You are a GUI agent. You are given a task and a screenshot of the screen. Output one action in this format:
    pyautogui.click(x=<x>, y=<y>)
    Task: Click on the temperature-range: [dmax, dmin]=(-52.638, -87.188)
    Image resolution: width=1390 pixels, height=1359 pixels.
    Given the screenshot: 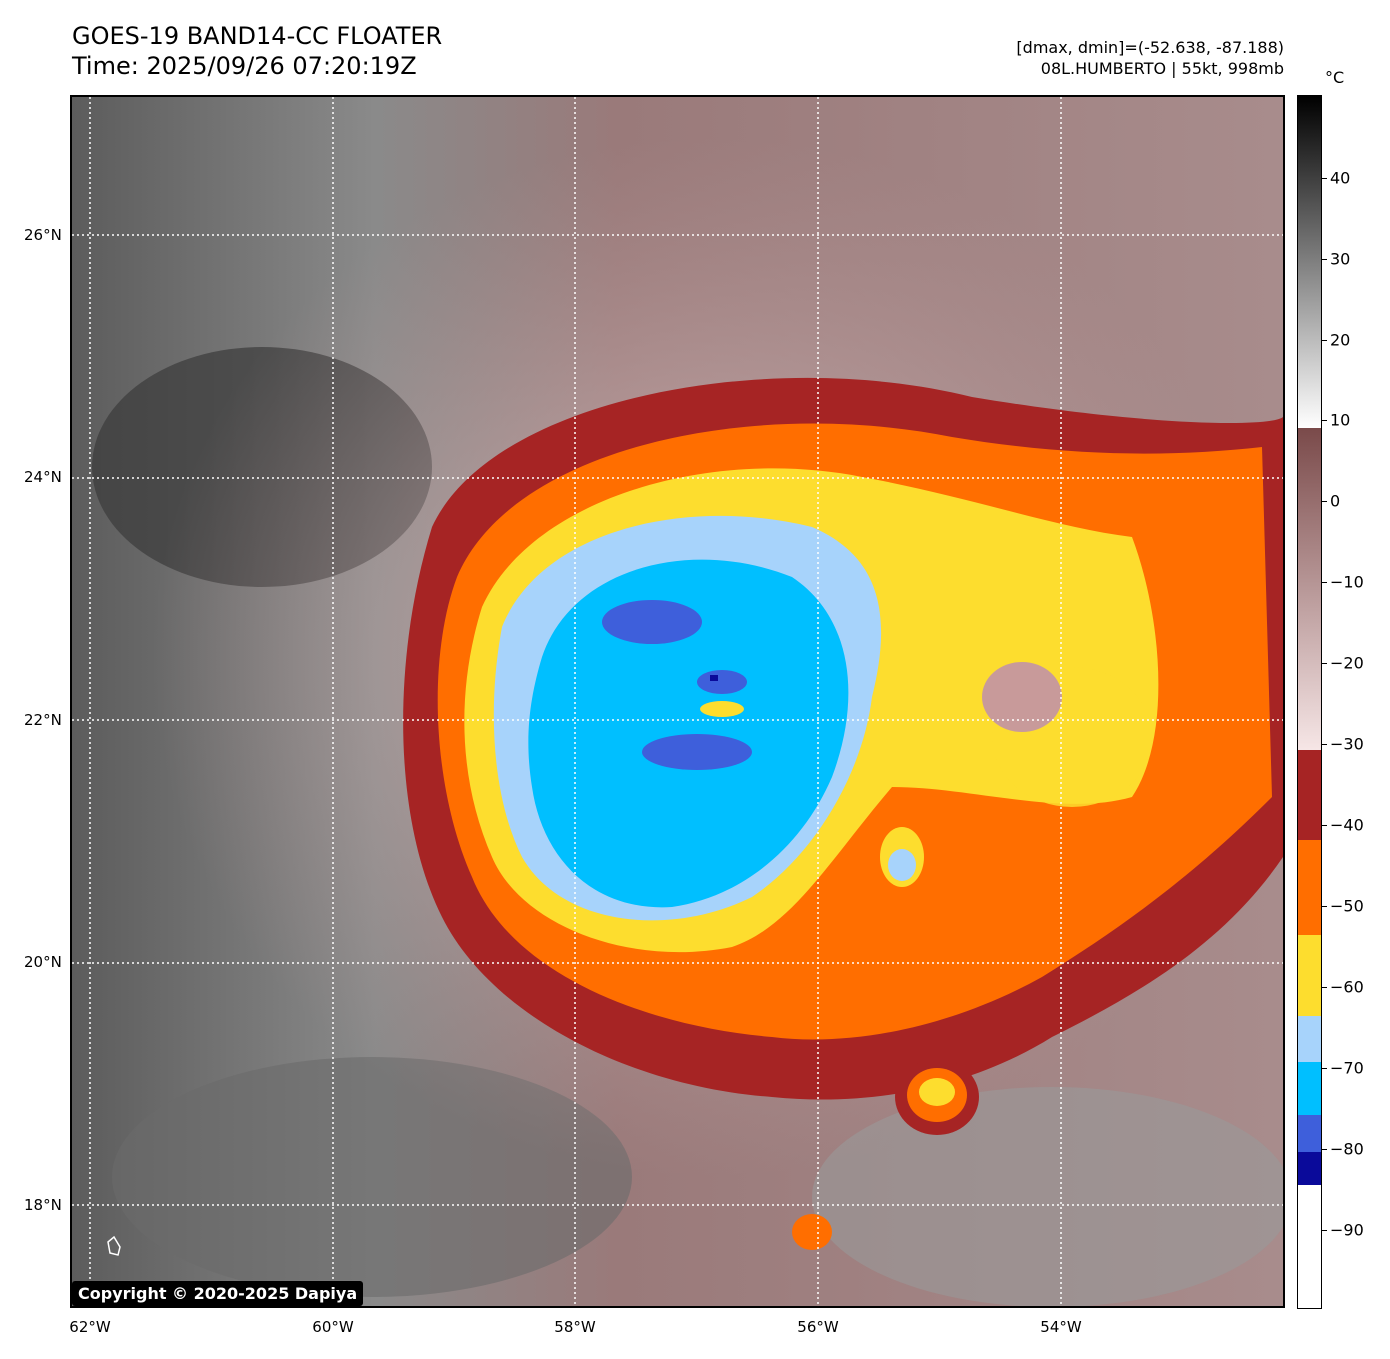 What is the action you would take?
    pyautogui.click(x=1150, y=47)
    